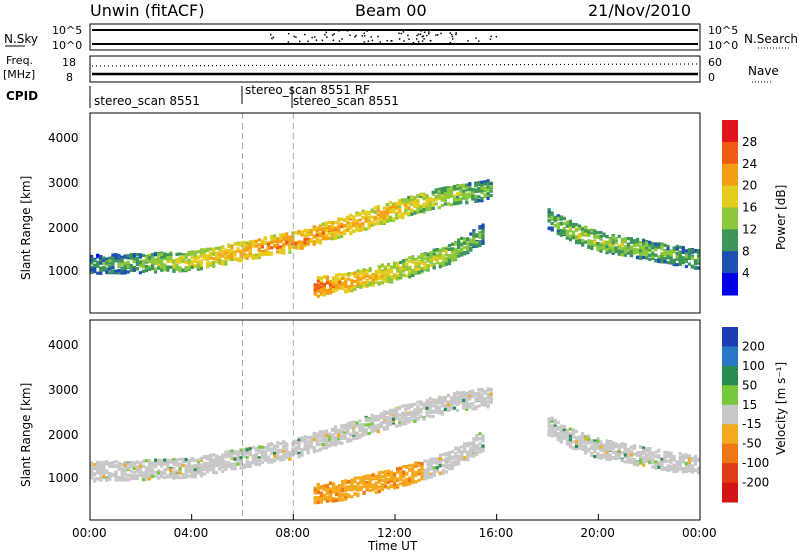 This screenshot has width=800, height=554. Describe the element at coordinates (749, 164) in the screenshot. I see `power-colorbar-tick: 24` at that location.